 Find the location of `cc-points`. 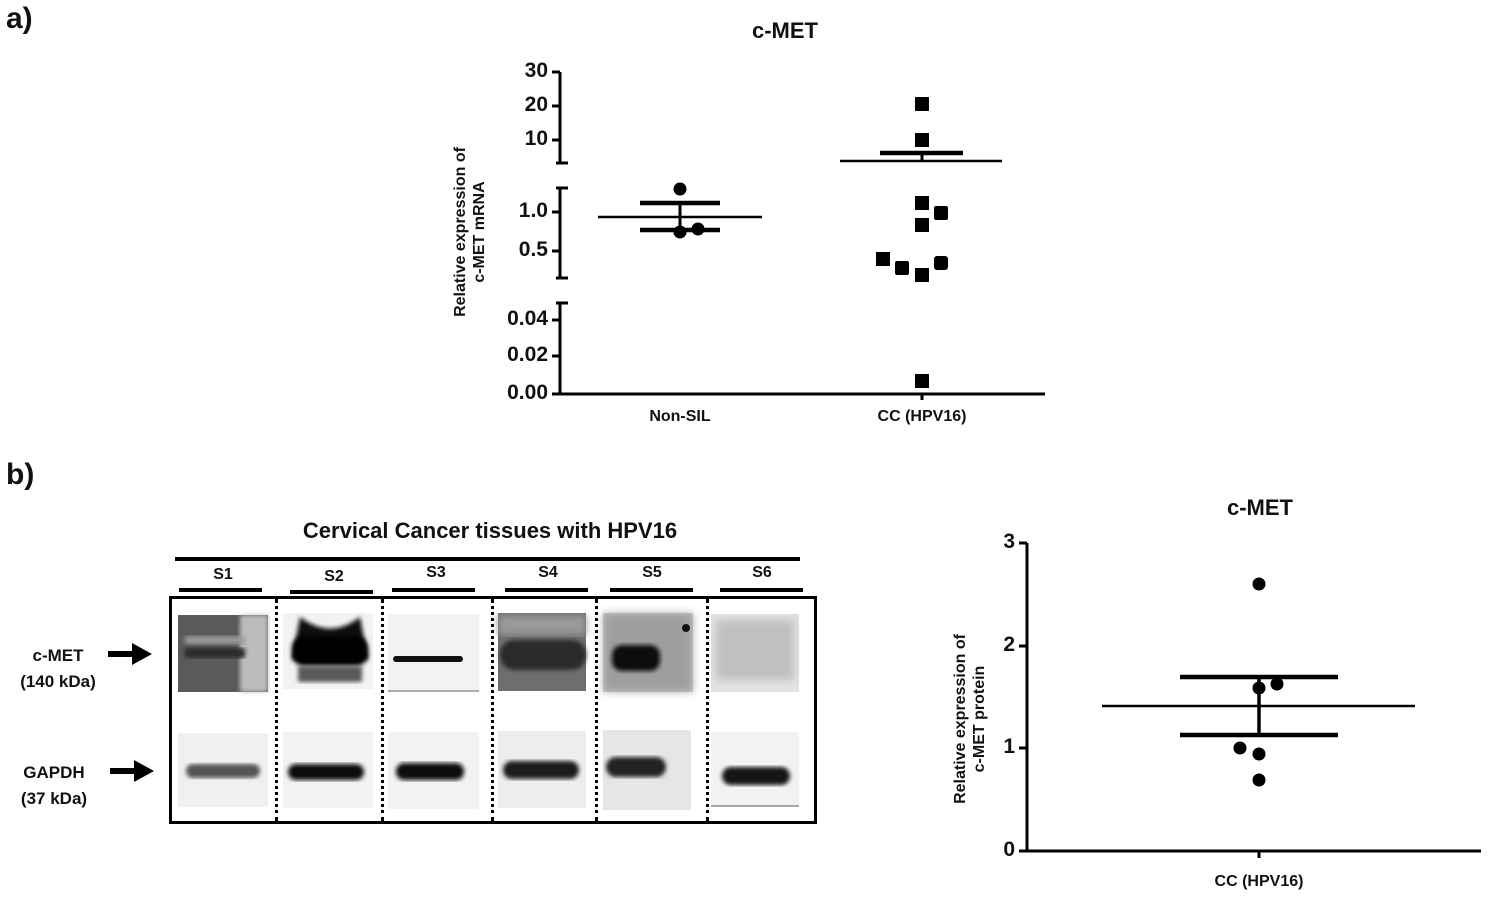

cc-points is located at coordinates (912, 242).